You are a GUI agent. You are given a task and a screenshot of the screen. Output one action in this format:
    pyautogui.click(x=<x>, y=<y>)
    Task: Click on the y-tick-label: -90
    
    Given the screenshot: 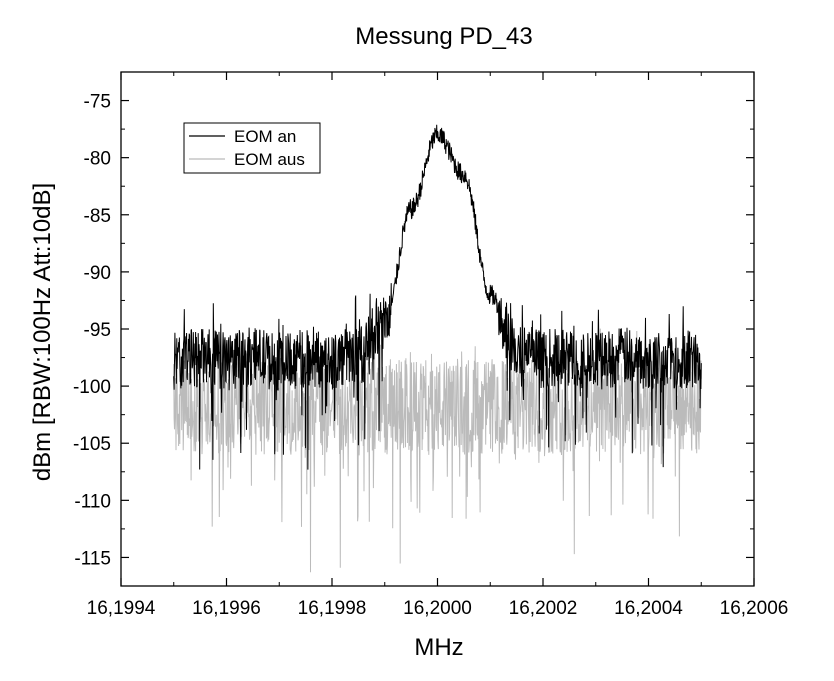 What is the action you would take?
    pyautogui.click(x=97, y=273)
    